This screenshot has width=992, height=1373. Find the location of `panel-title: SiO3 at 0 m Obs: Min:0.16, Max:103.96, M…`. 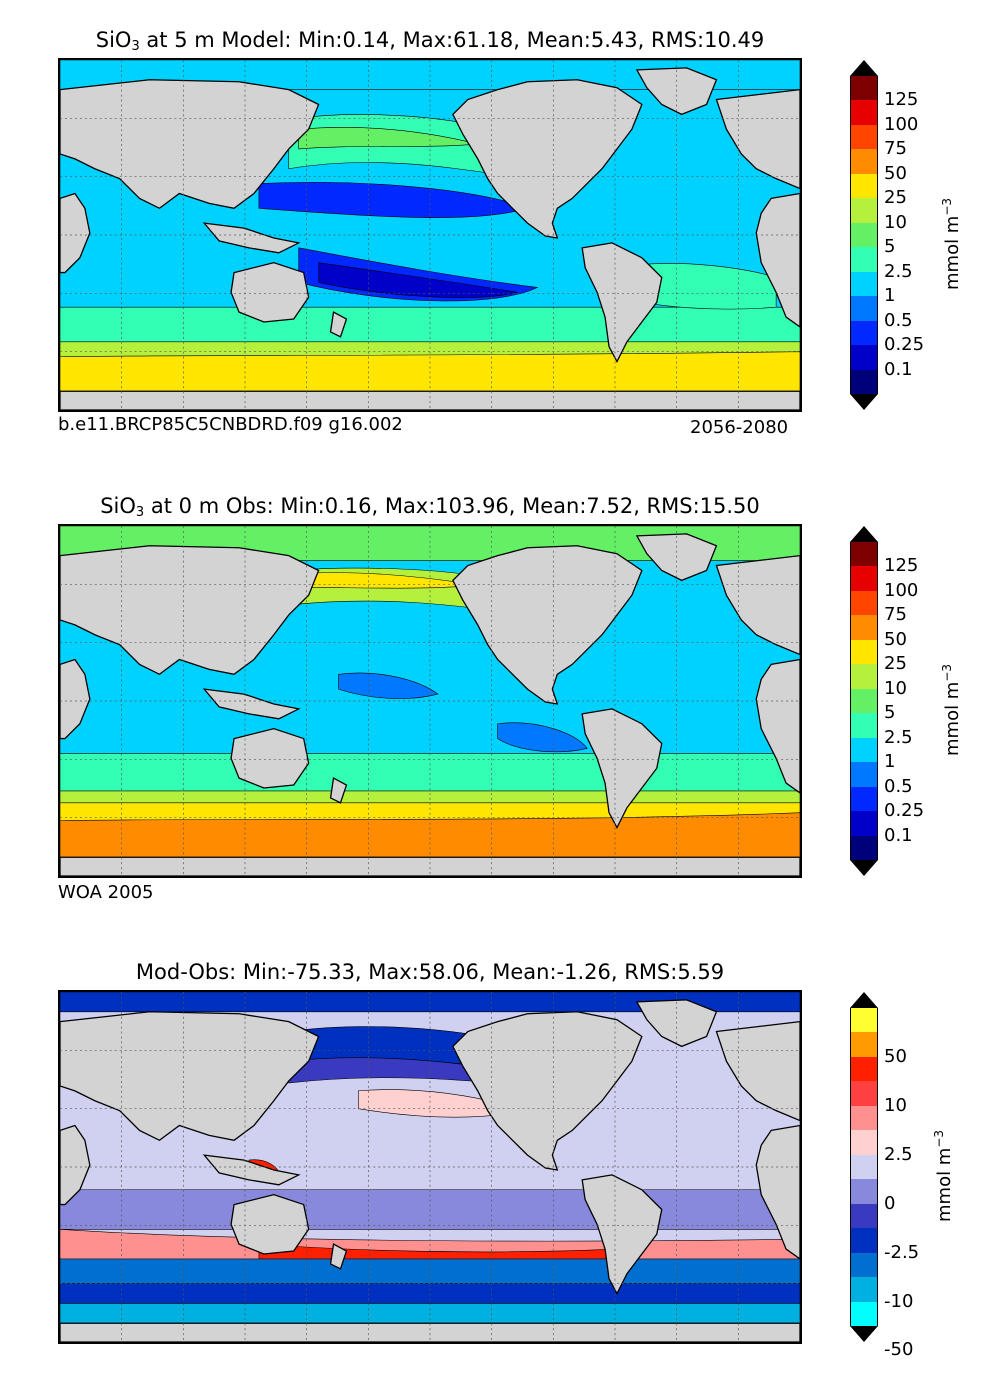

panel-title: SiO3 at 0 m Obs: Min:0.16, Max:103.96, M… is located at coordinates (430, 507).